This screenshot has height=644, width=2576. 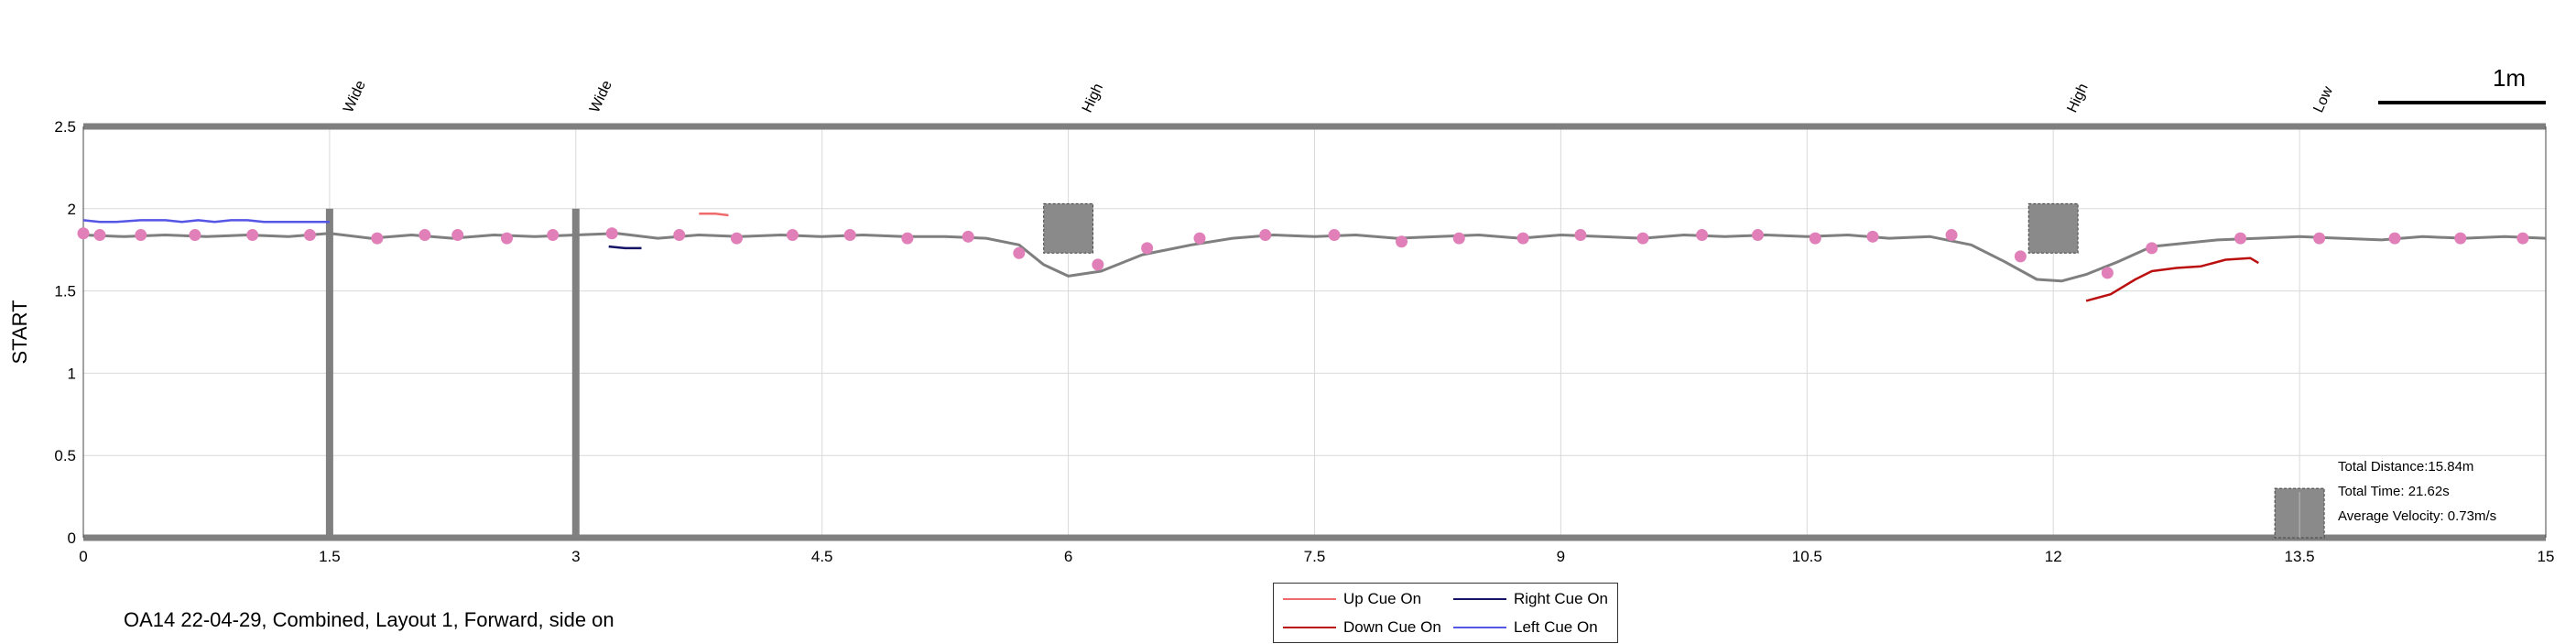 What do you see at coordinates (1556, 627) in the screenshot?
I see `legend-label-left: Left Cue On` at bounding box center [1556, 627].